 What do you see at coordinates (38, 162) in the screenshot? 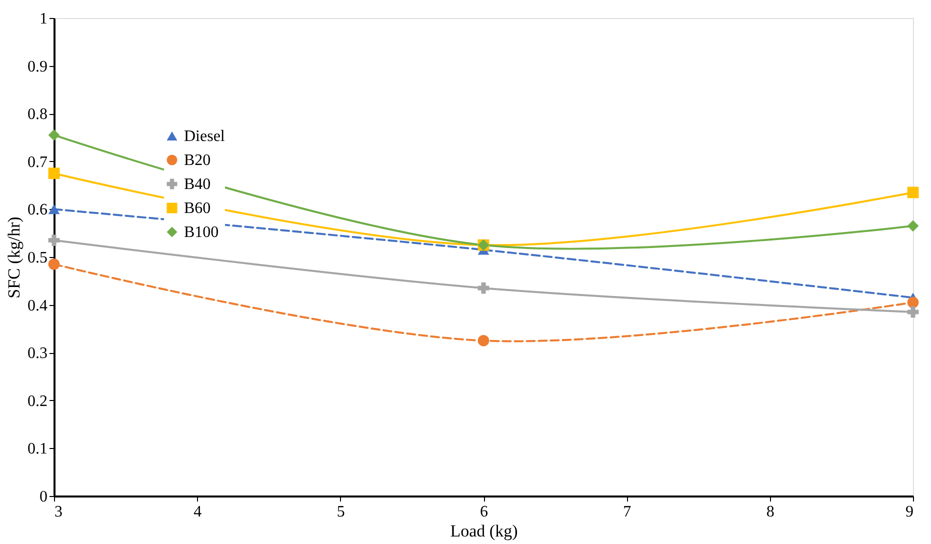
I see `y-tick-label: 0.7` at bounding box center [38, 162].